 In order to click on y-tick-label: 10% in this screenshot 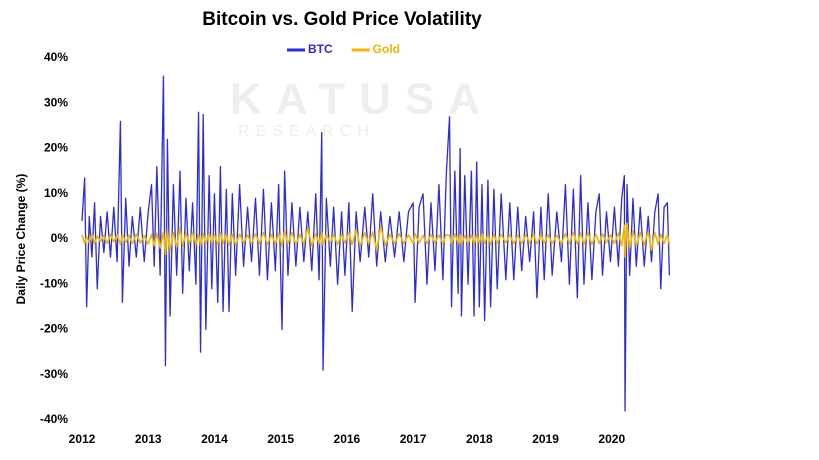, I will do `click(56, 193)`.